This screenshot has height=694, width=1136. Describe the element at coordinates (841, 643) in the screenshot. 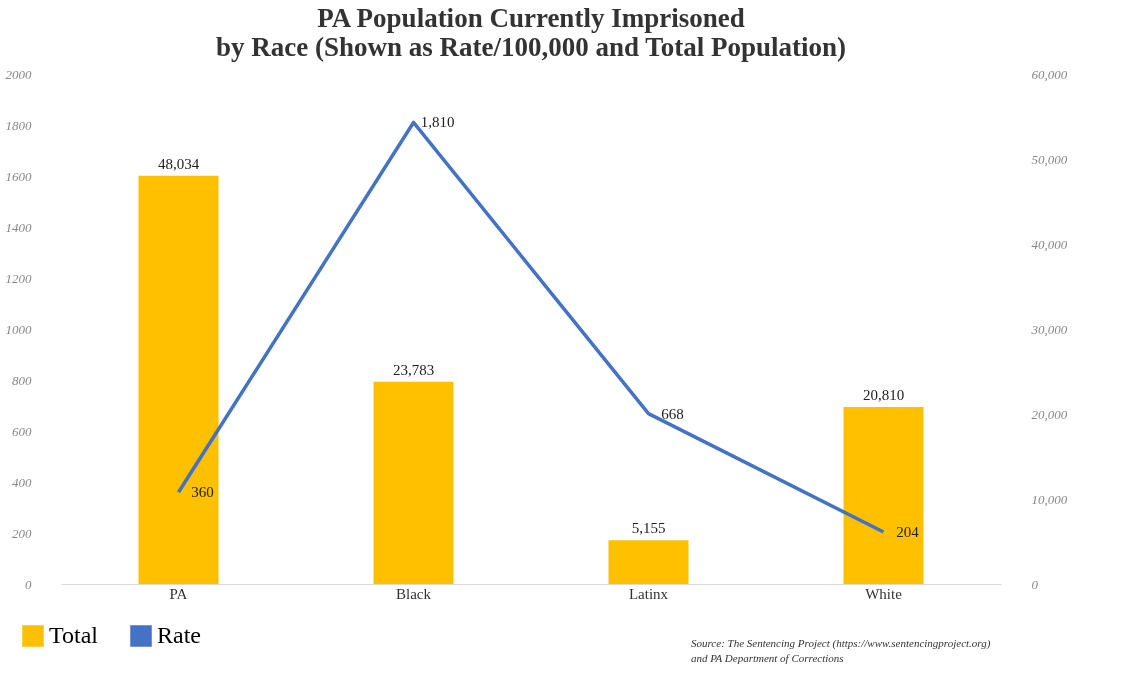

I see `source-note: Source: The Sentencing Project (https://www.sentencingproject.org)` at that location.